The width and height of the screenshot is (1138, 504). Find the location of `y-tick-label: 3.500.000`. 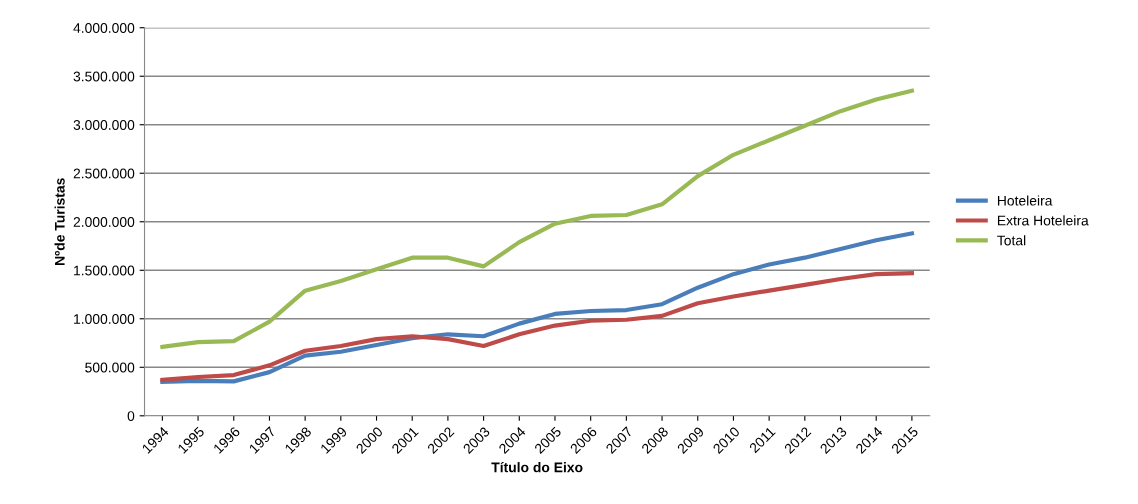

y-tick-label: 3.500.000 is located at coordinates (104, 76).